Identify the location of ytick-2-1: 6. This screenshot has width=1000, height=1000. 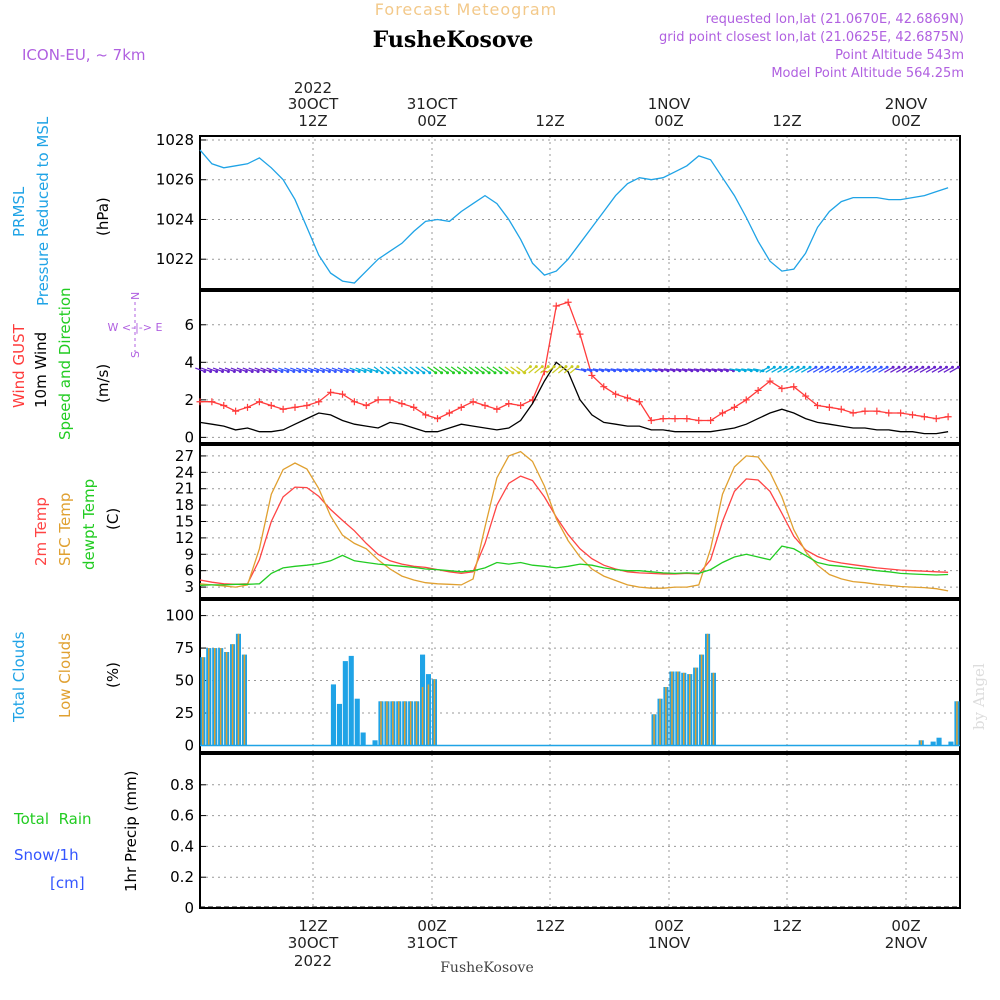
(189, 571).